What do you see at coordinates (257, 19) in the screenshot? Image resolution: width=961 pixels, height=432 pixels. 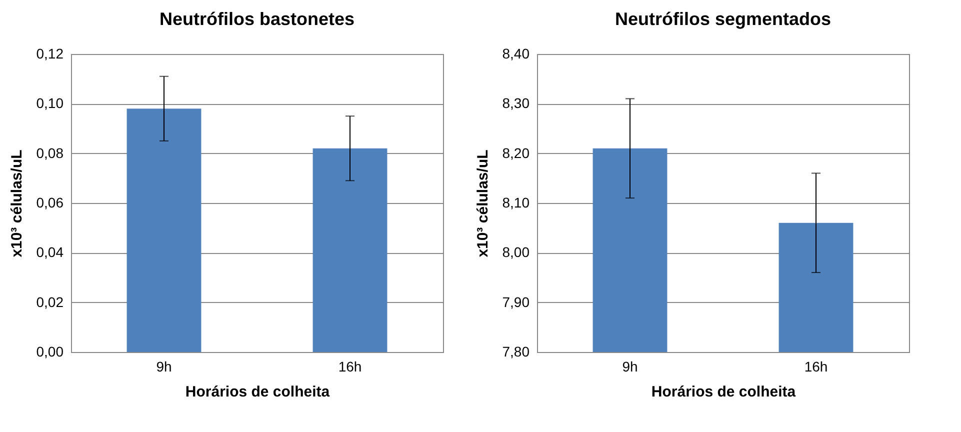 I see `chart-title: Neutrófilos bastonetes` at bounding box center [257, 19].